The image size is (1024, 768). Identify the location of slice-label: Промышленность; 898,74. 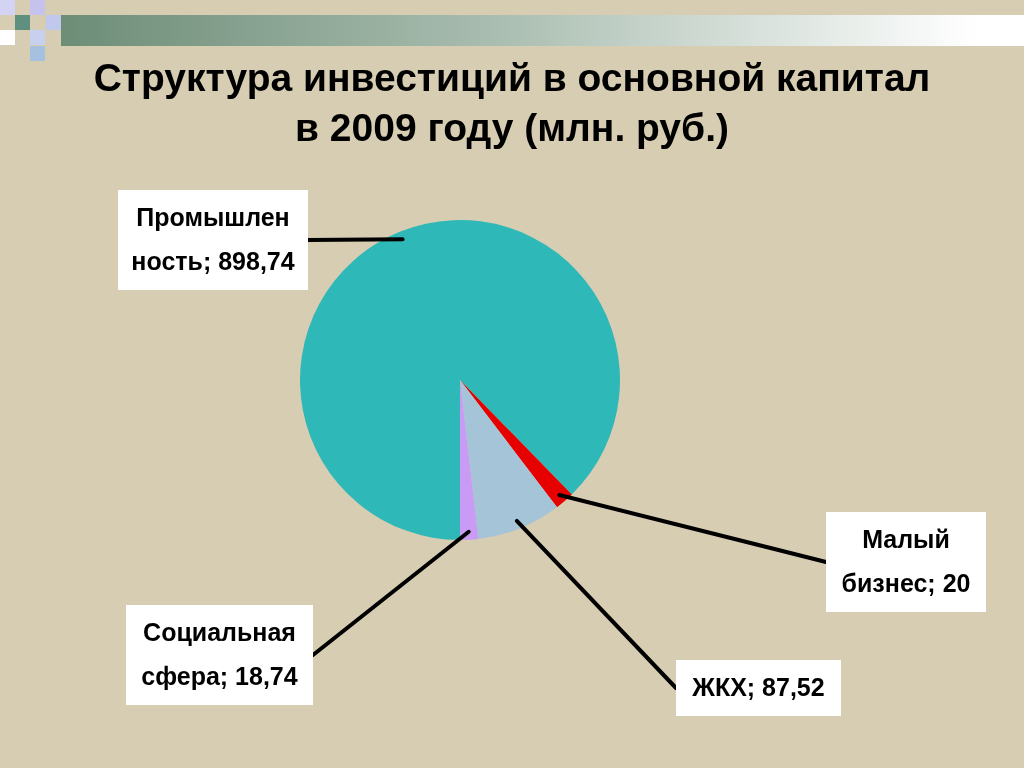
(213, 238).